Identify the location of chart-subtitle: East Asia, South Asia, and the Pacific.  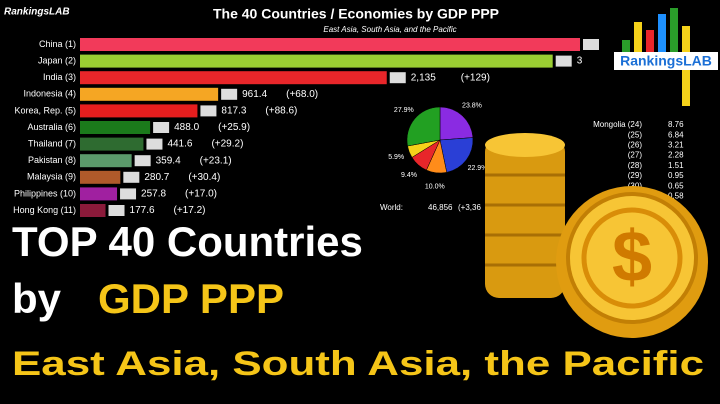
(389, 29).